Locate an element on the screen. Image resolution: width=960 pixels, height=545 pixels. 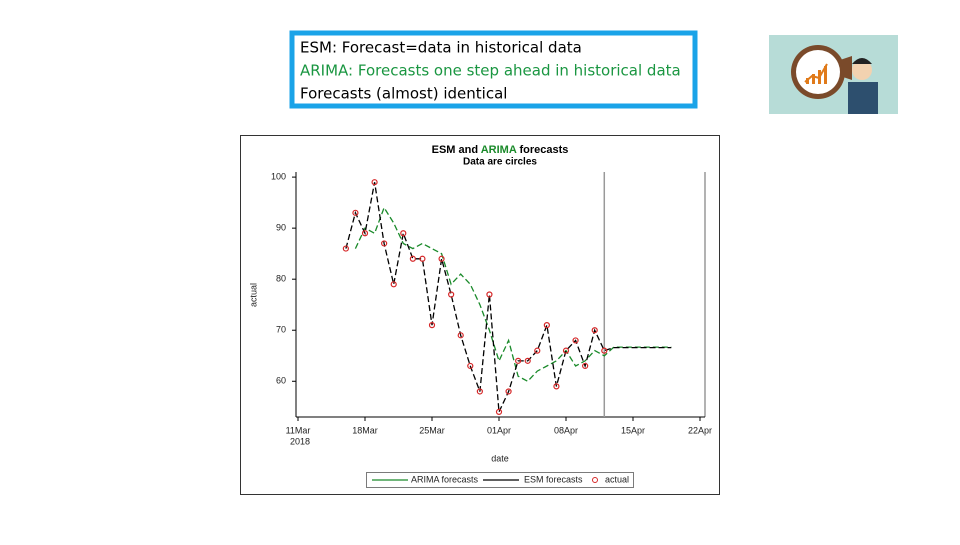
x-tick-label: 08Apr is located at coordinates (566, 430).